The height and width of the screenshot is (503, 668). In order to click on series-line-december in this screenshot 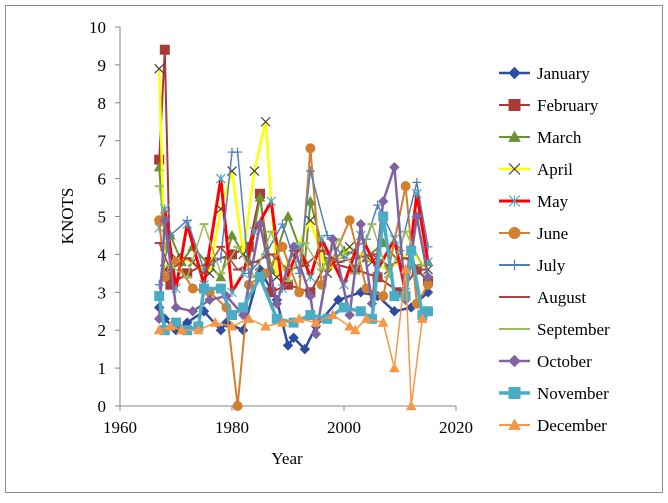, I will do `click(291, 337)`.